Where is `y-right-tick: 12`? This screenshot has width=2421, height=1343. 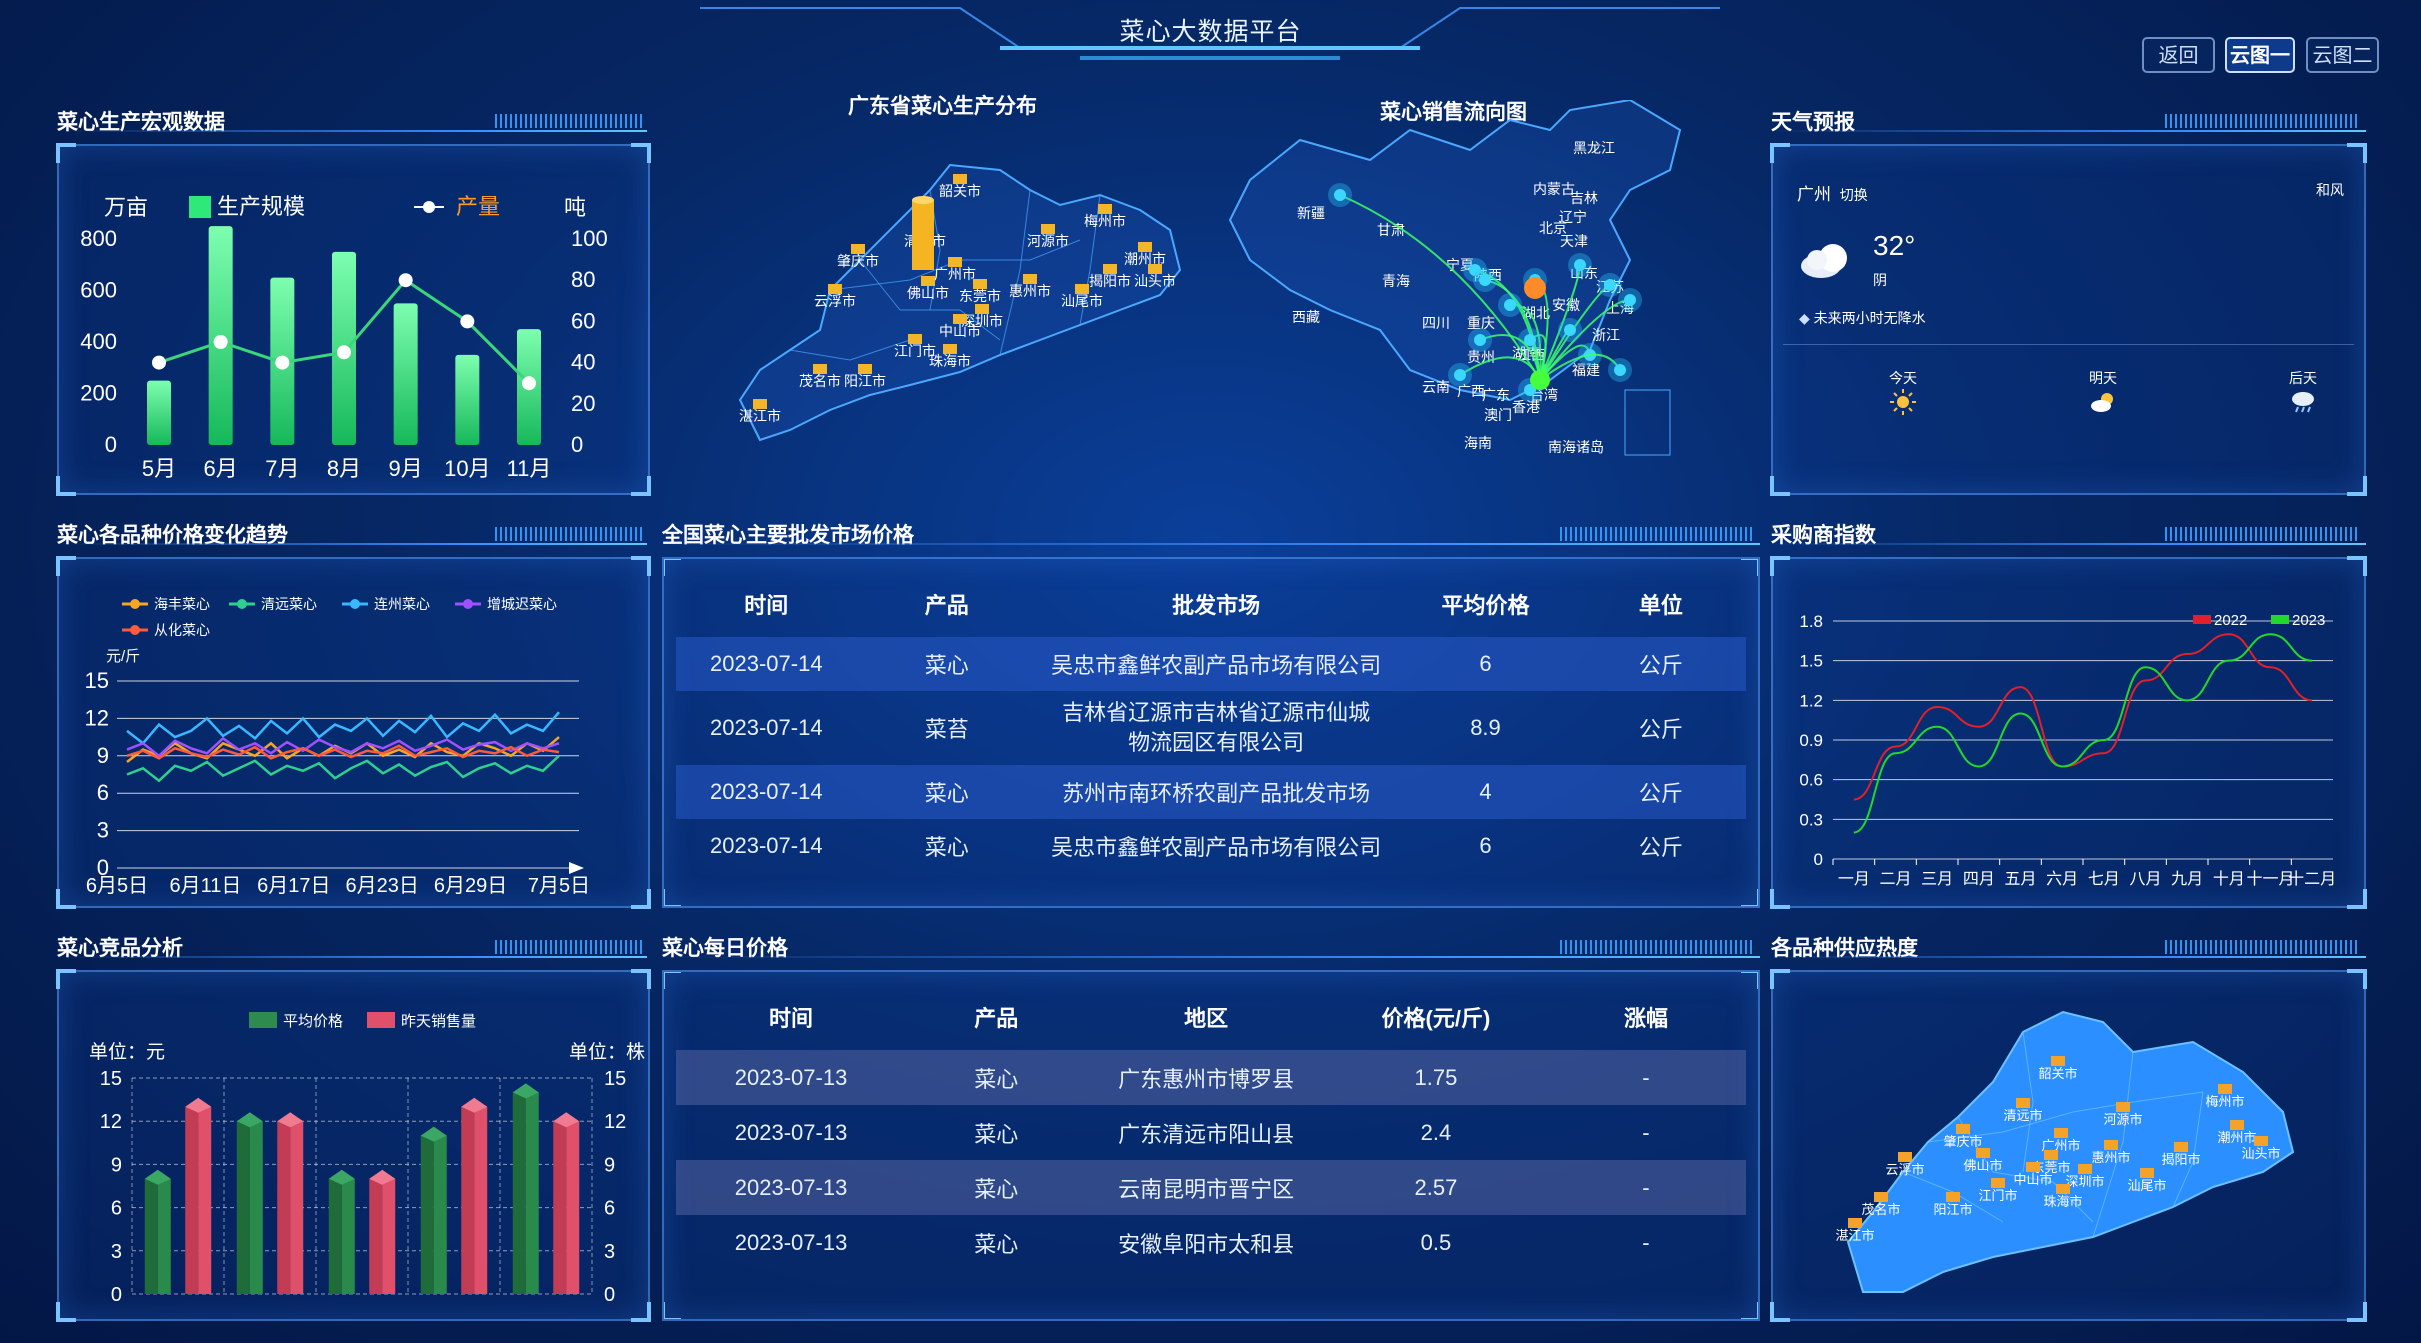 y-right-tick: 12 is located at coordinates (615, 1122).